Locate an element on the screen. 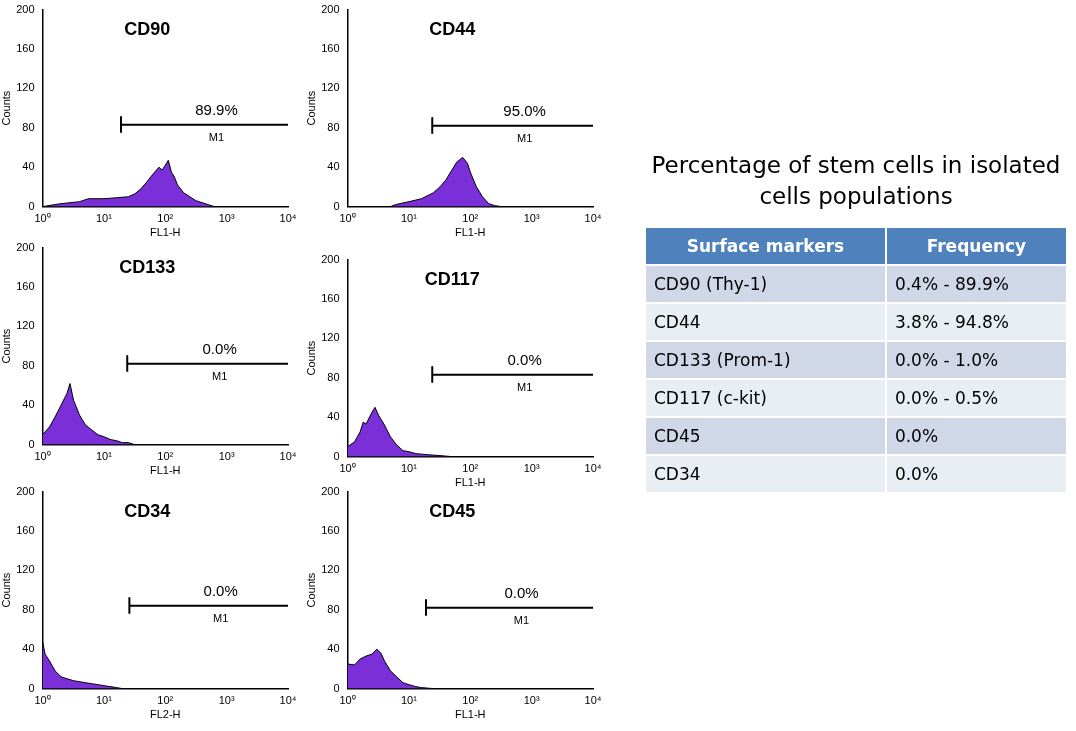 The width and height of the screenshot is (1076, 731). text: CD90 (Thy-1) is located at coordinates (765, 284).